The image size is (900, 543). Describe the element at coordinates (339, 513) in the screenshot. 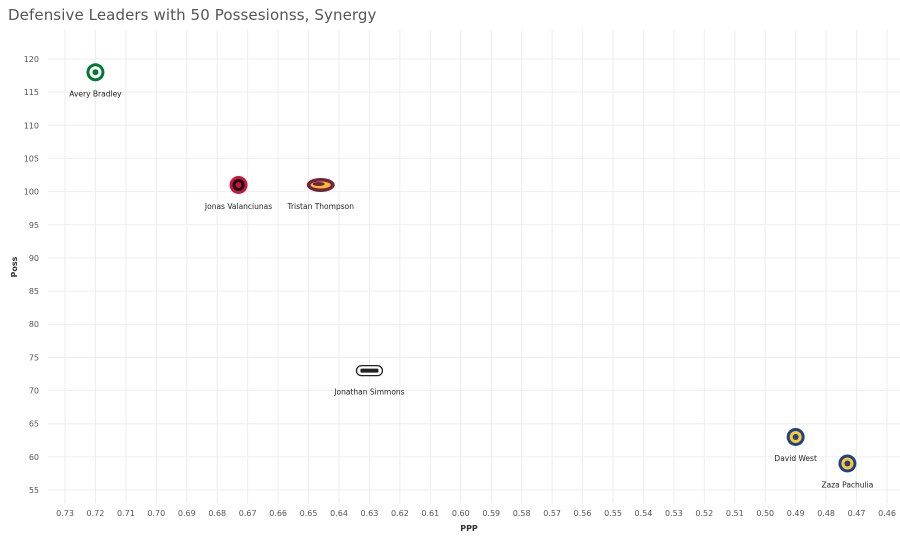

I see `x-tick-label: 0.64` at that location.